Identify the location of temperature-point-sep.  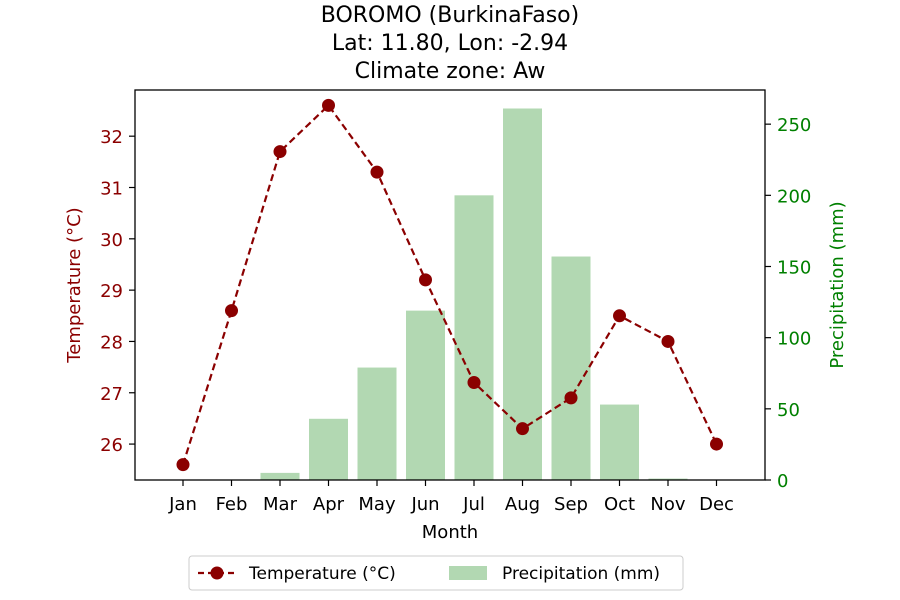
(571, 398).